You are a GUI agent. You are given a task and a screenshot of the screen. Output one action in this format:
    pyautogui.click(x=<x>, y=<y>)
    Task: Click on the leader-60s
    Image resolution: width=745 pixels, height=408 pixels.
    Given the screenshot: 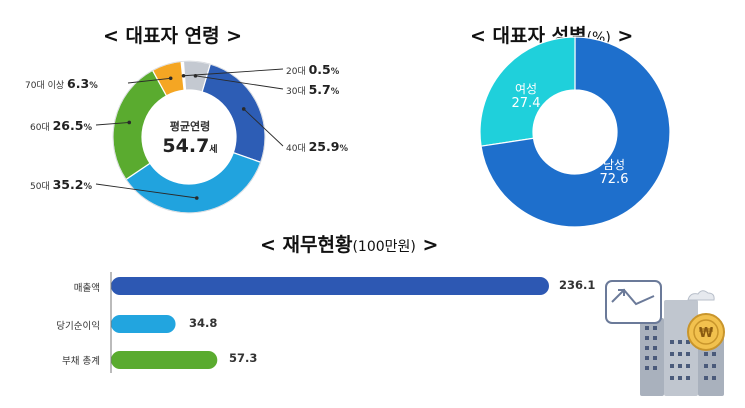 What is the action you would take?
    pyautogui.click(x=112, y=123)
    